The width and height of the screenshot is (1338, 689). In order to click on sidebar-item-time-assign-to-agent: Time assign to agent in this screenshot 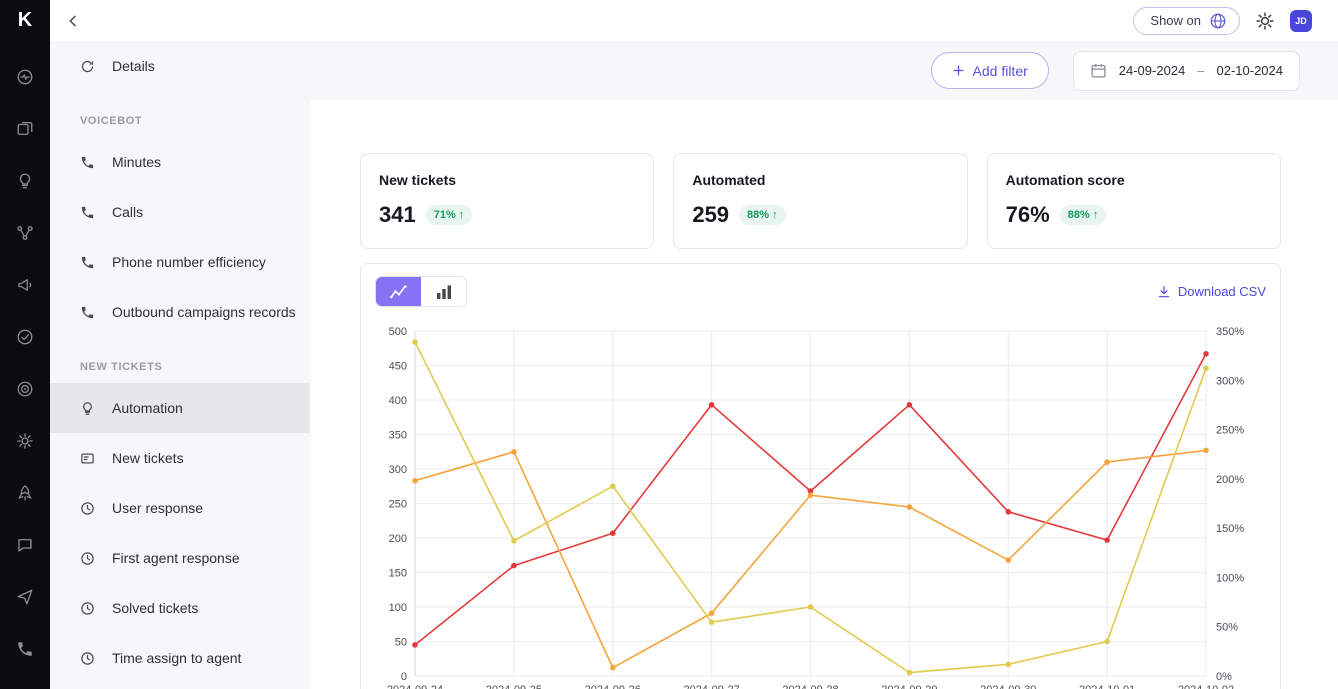, I will do `click(180, 658)`.